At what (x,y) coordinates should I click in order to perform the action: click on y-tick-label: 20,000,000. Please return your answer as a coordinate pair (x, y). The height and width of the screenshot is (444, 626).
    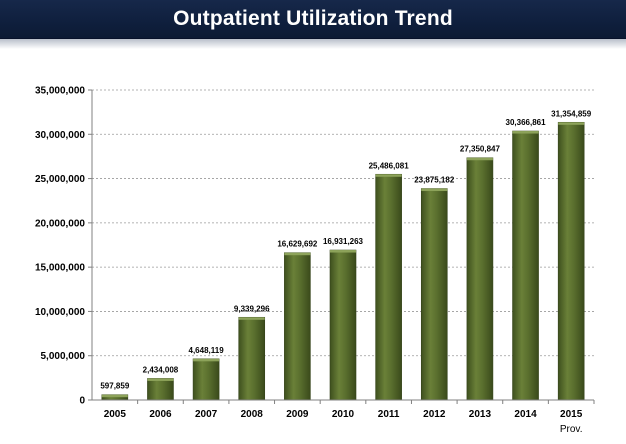
    Looking at the image, I should click on (60, 223).